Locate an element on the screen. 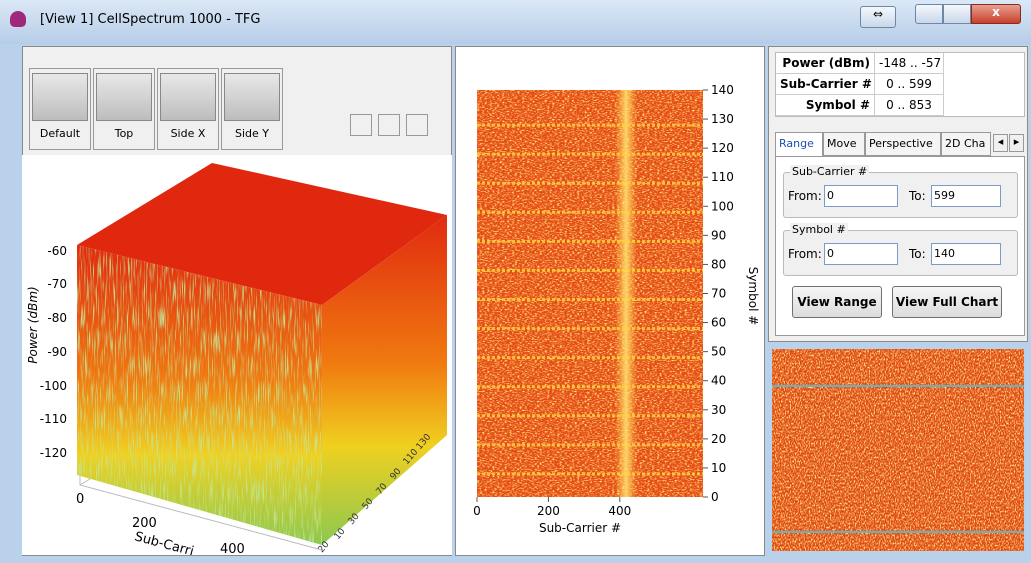 Image resolution: width=1031 pixels, height=563 pixels. tab-scroll-left: ◂ is located at coordinates (1000, 143).